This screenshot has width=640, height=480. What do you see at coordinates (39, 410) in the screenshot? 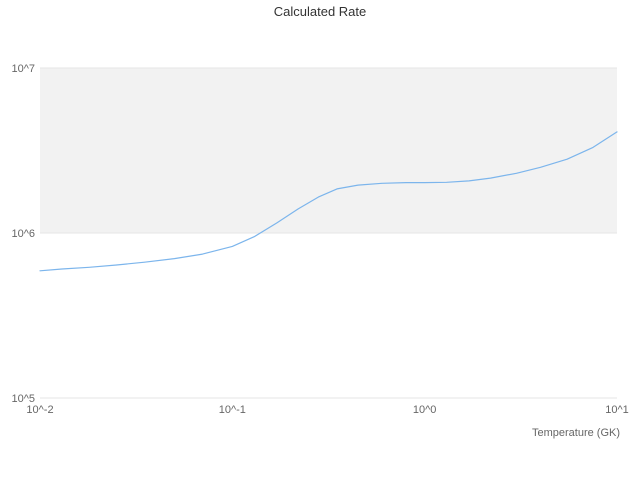
I see `x-tick-label: 10^-2` at bounding box center [39, 410].